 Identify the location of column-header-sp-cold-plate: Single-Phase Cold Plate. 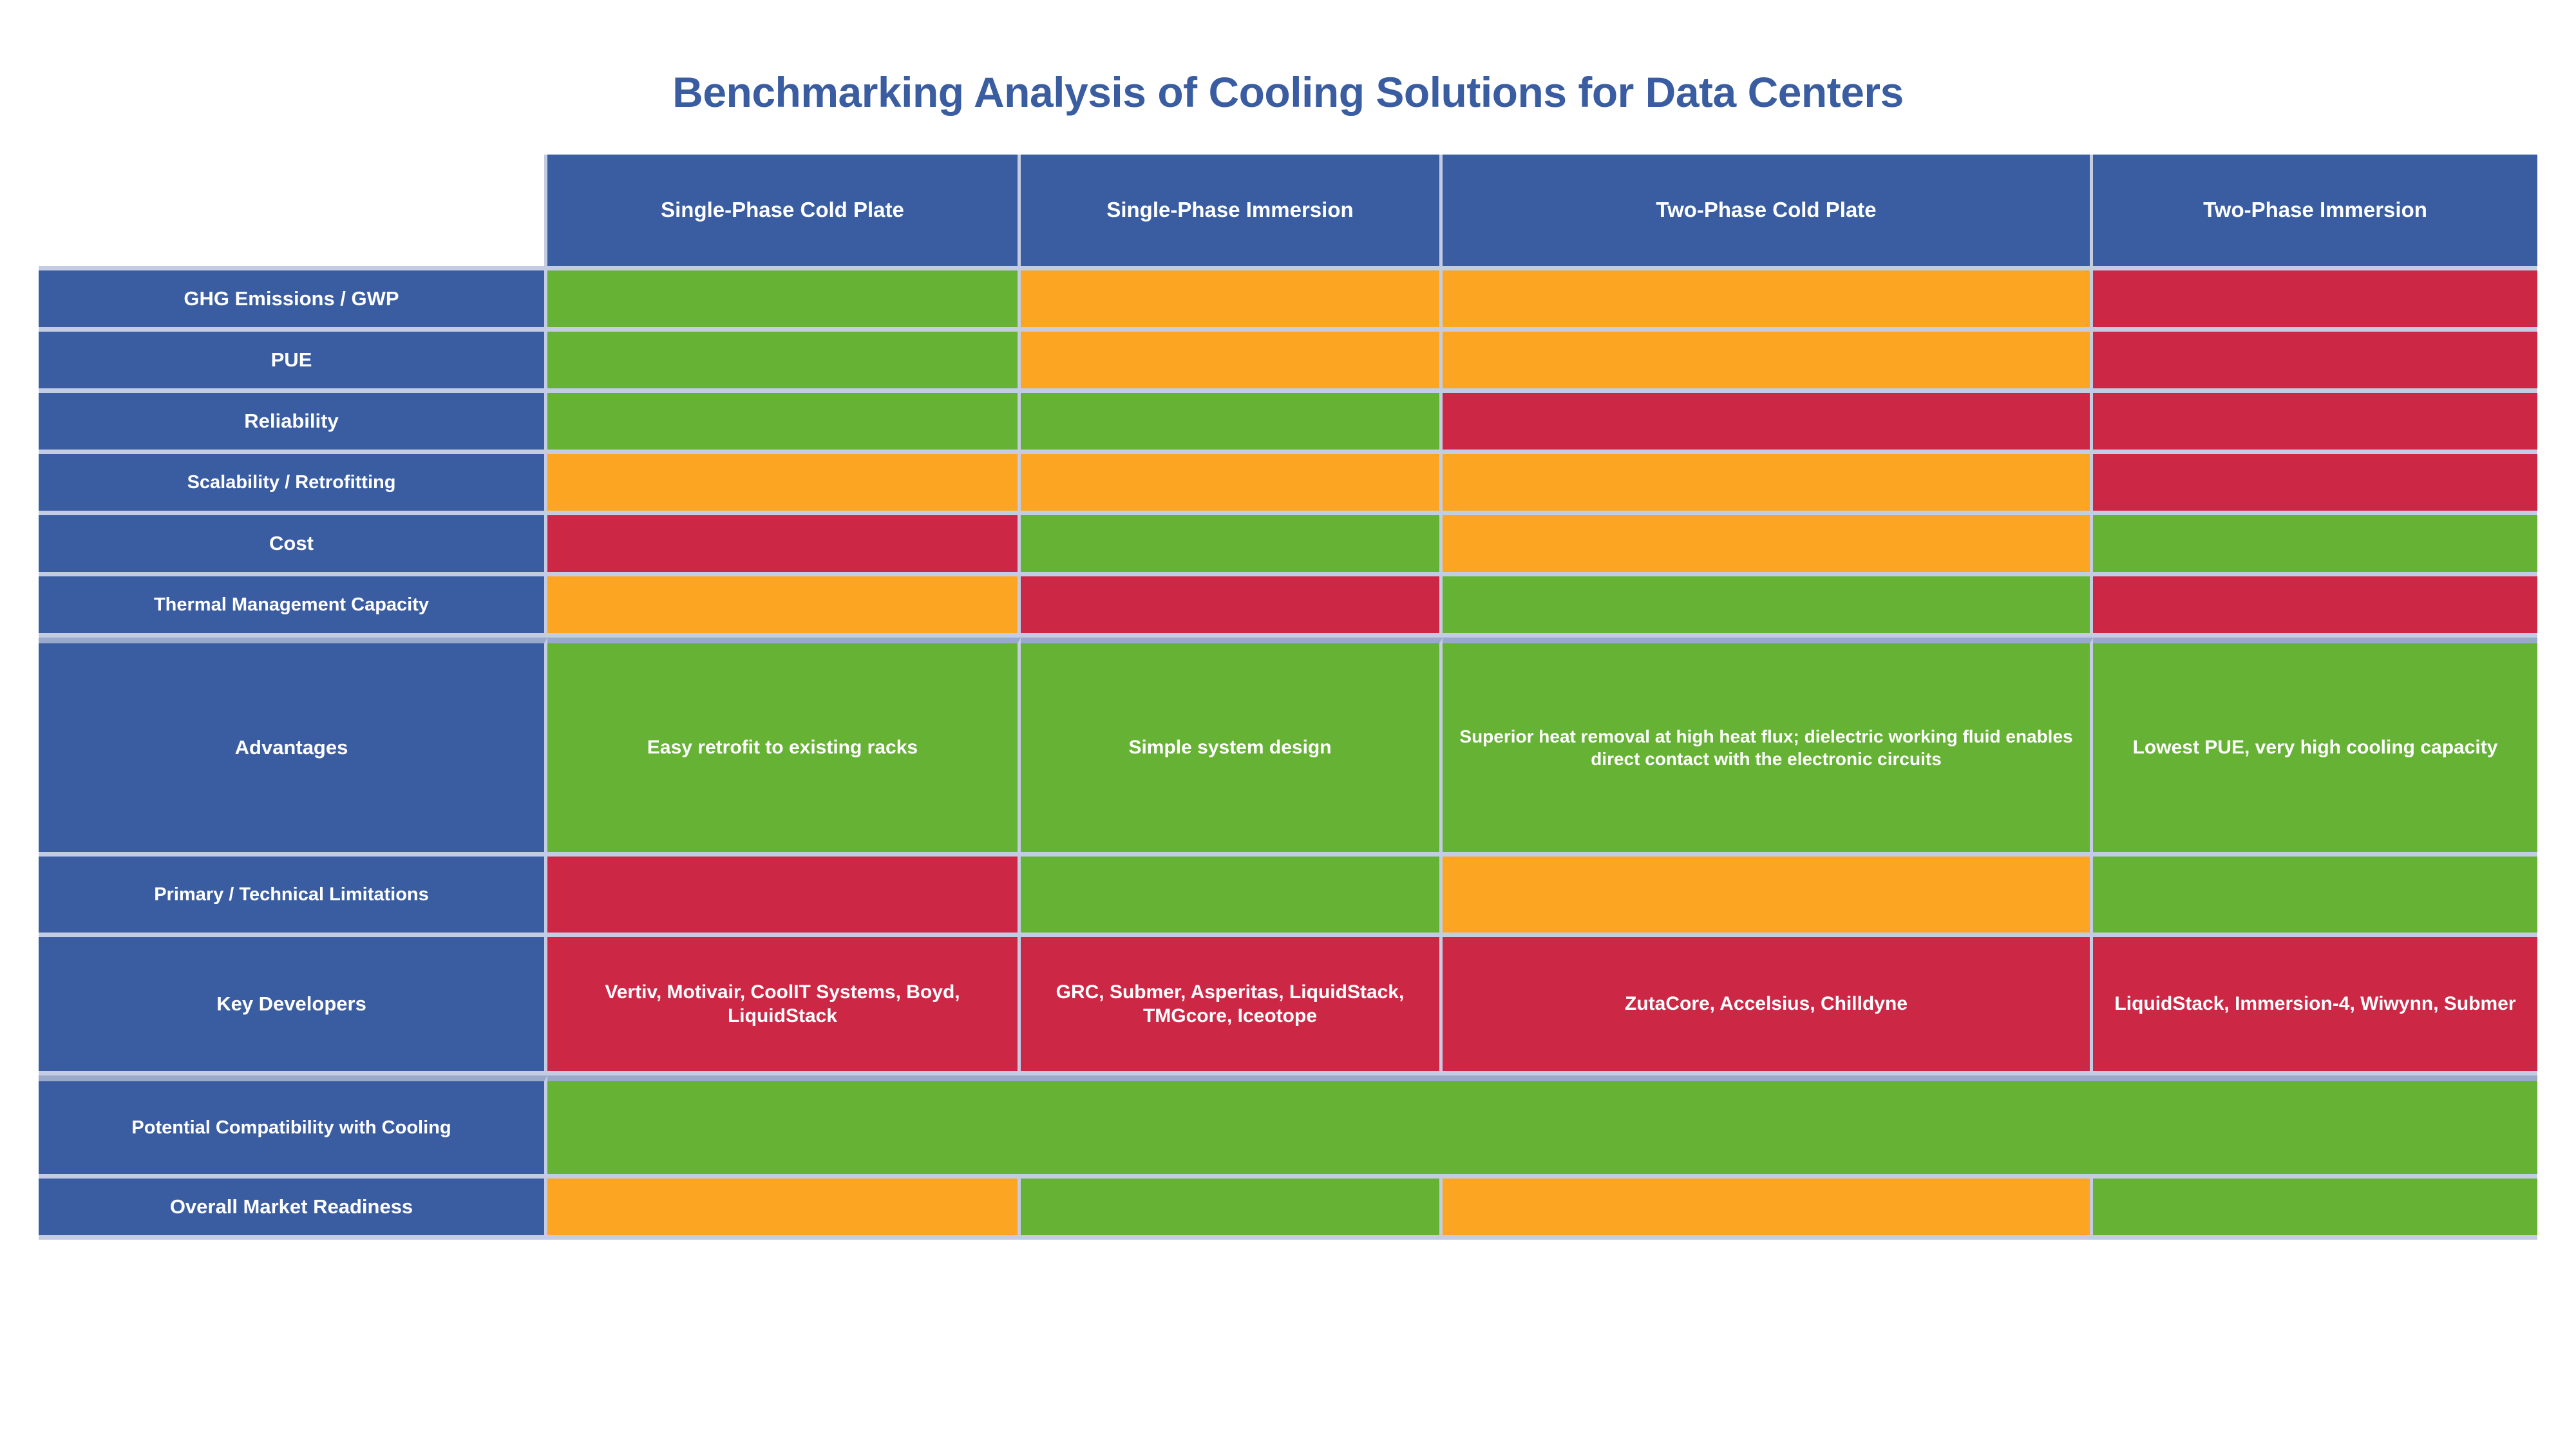
(784, 213).